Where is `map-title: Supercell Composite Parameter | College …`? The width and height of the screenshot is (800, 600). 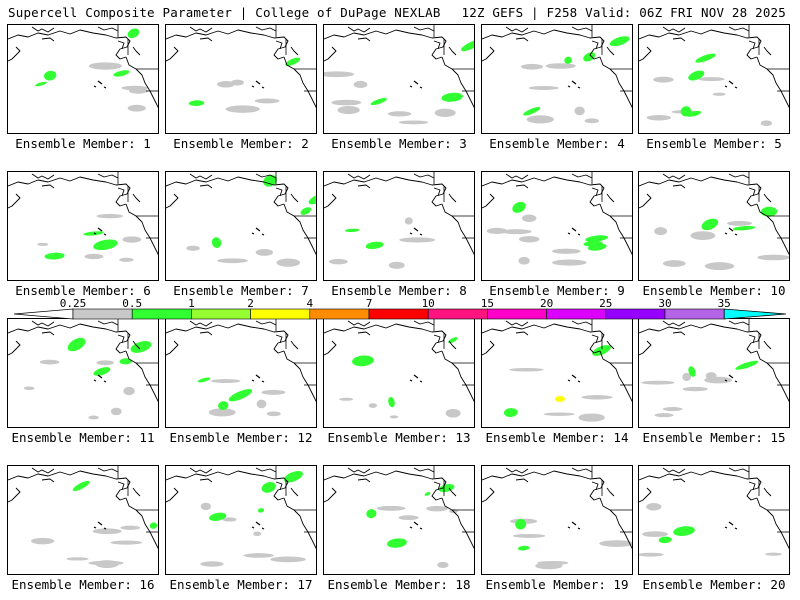
map-title: Supercell Composite Parameter | College … is located at coordinates (224, 12).